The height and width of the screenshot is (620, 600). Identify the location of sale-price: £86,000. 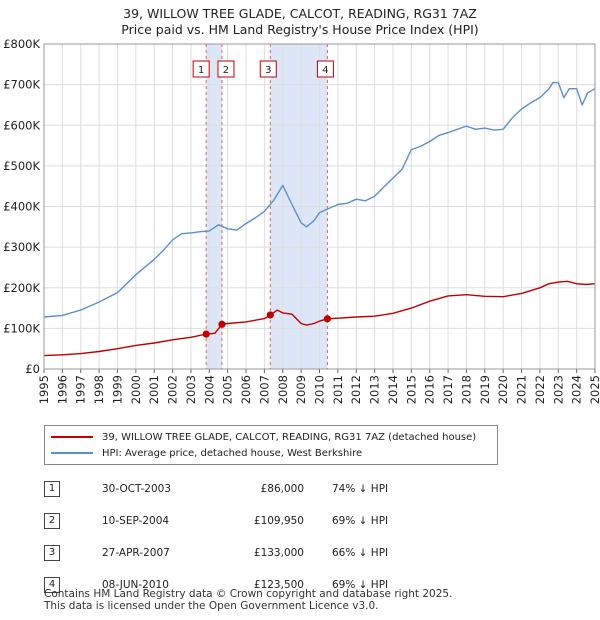
(282, 489).